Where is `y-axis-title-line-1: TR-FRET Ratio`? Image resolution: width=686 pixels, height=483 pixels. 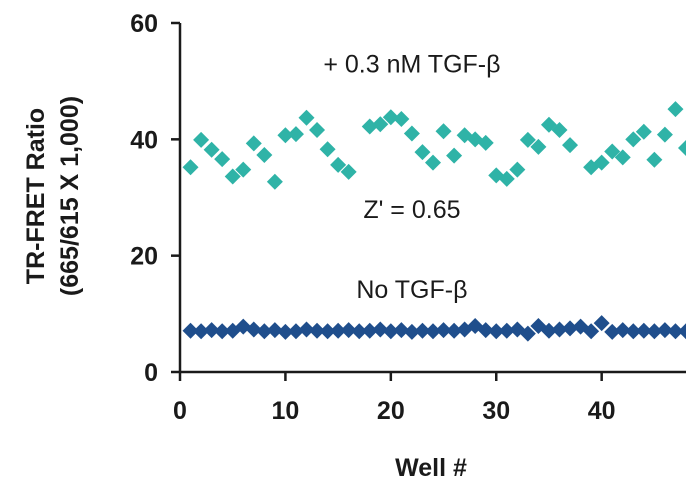 y-axis-title-line-1: TR-FRET Ratio is located at coordinates (36, 196).